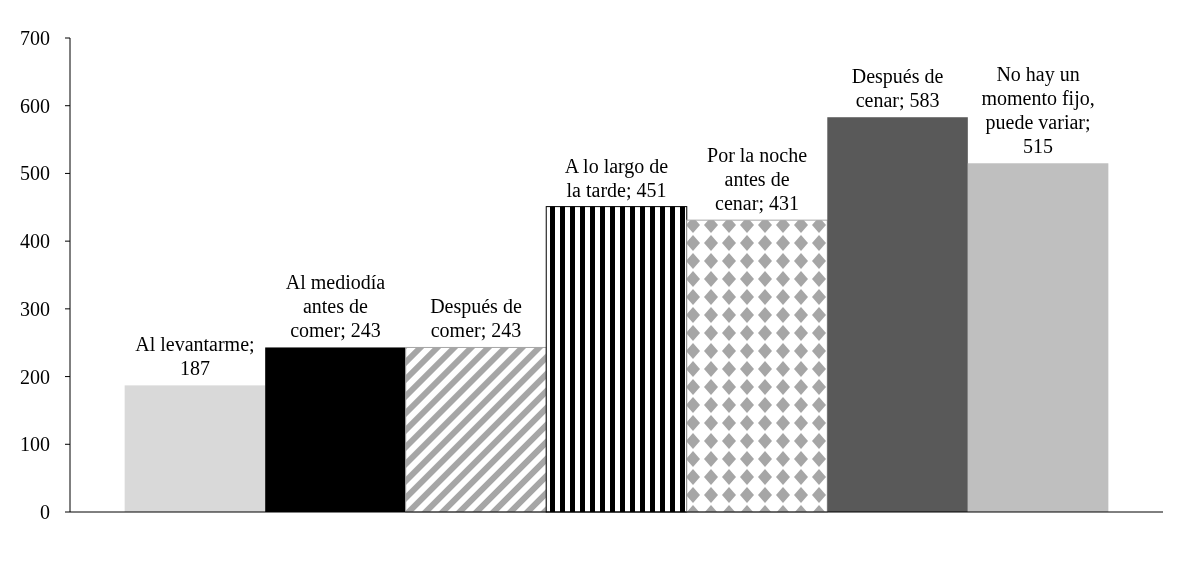 This screenshot has height=574, width=1191. Describe the element at coordinates (35, 173) in the screenshot. I see `y-tick-label: 500` at that location.